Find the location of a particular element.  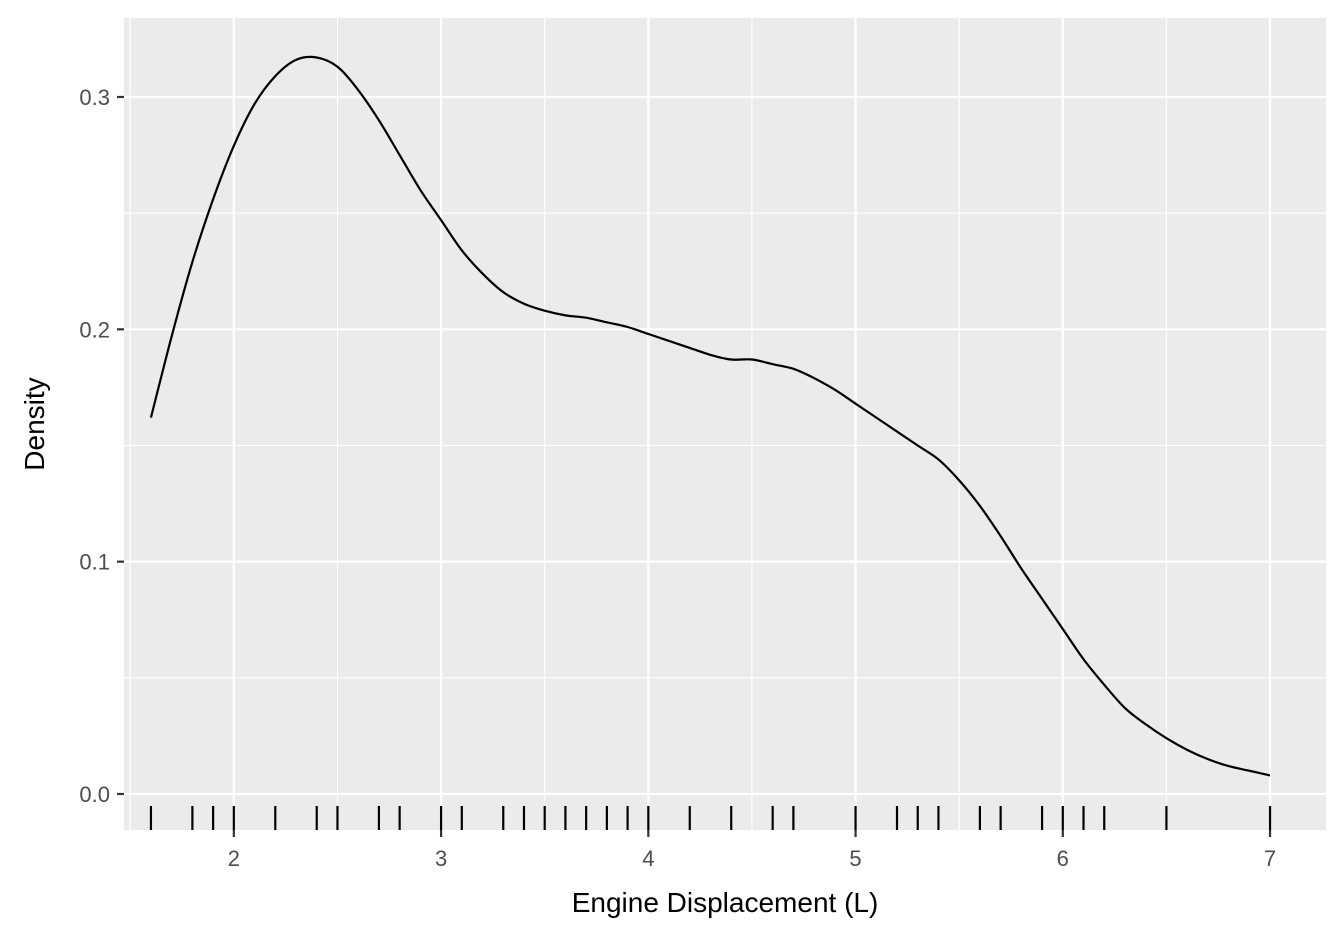

y-tick-label: 0.0 is located at coordinates (94, 794).